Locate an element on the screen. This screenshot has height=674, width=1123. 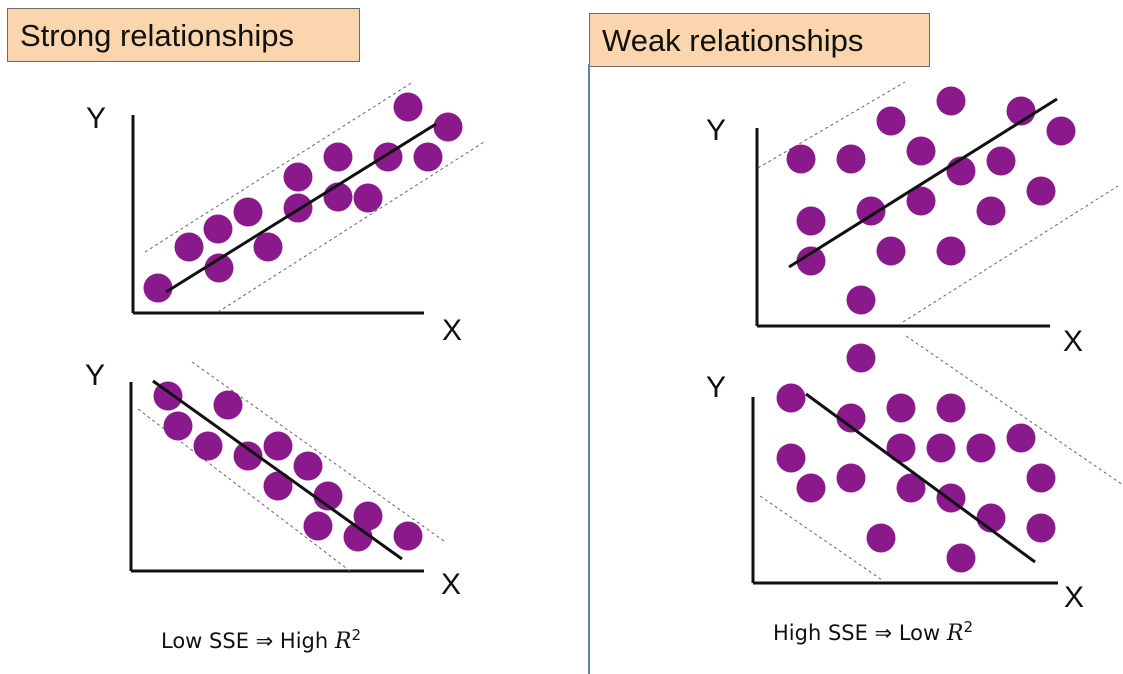
weak-caption: High SSE ⇒ Low R2 is located at coordinates (873, 632).